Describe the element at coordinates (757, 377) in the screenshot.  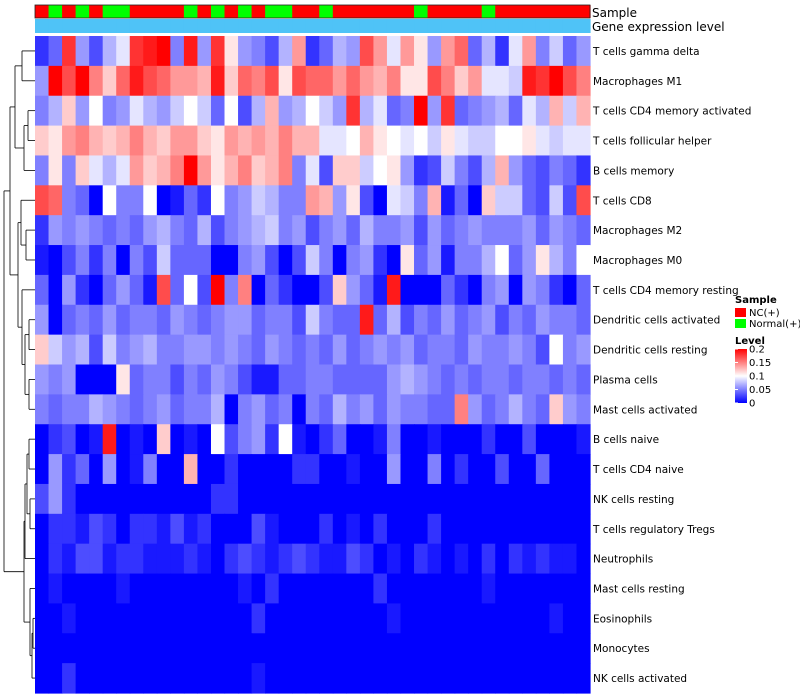
I see `legend-tick-label: 0.1` at that location.